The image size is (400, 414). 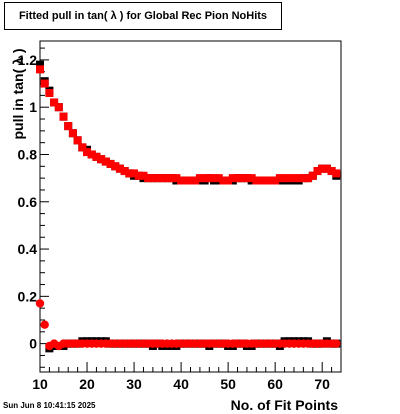 What do you see at coordinates (18, 94) in the screenshot?
I see `y-axis-label: pull in tan( λ )` at bounding box center [18, 94].